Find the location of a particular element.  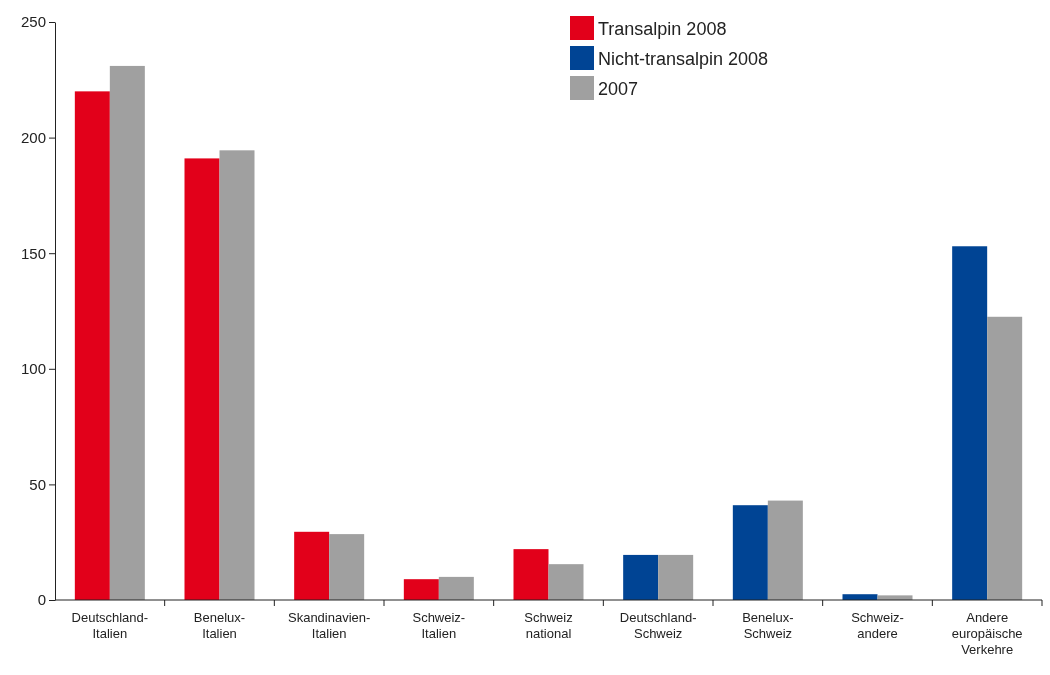

legend-label: Transalpin 2008 is located at coordinates (662, 29).